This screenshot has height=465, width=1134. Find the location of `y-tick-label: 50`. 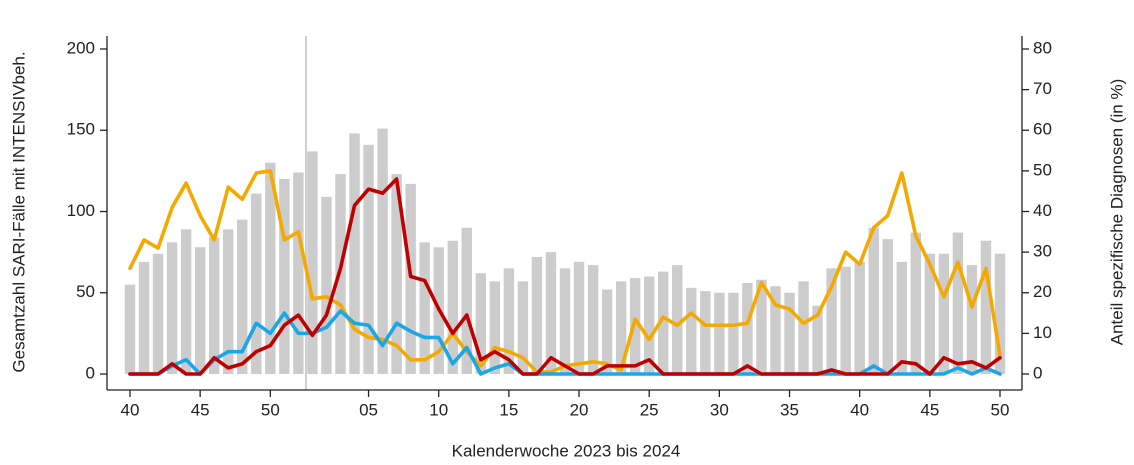

y-tick-label: 50 is located at coordinates (85, 291).